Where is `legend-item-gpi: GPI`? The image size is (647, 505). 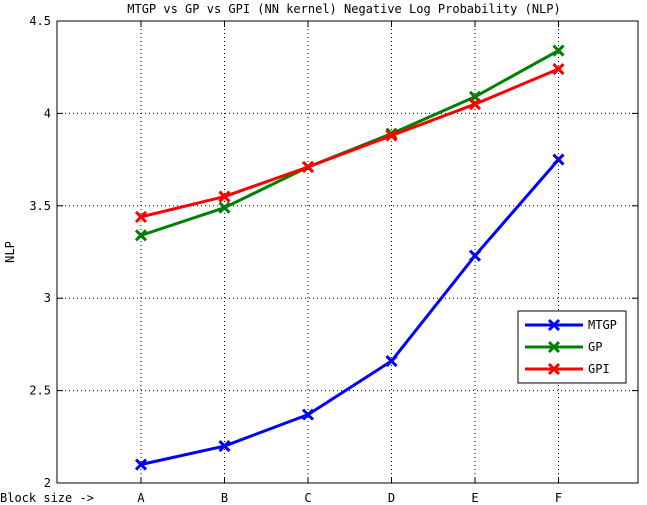
legend-item-gpi: GPI is located at coordinates (567, 369).